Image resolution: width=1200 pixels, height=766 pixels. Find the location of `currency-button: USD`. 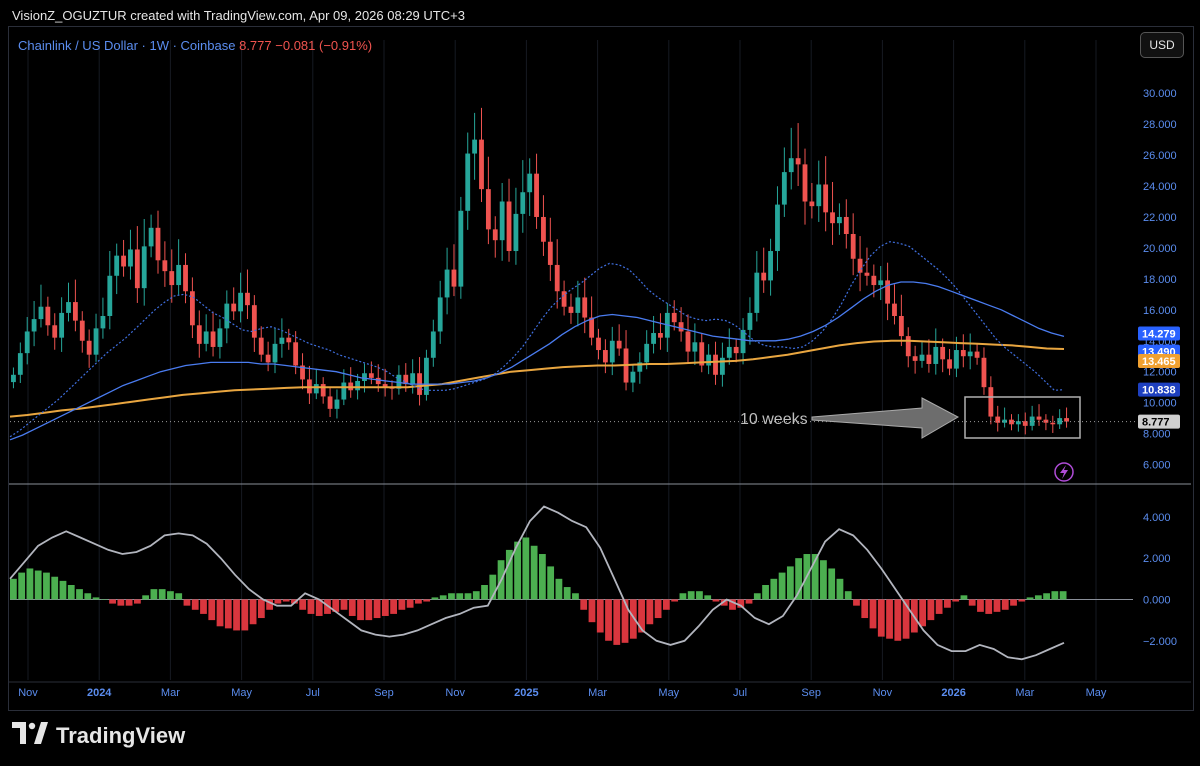

currency-button: USD is located at coordinates (1162, 45).